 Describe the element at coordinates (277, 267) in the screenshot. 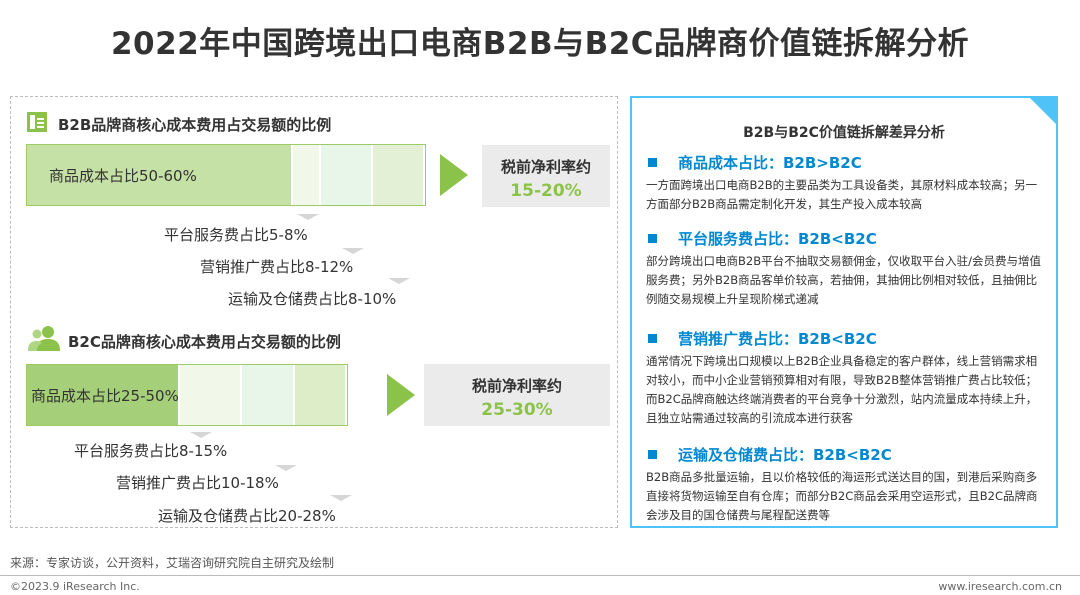

I see `b2b-fee-marketing: 营销推广费占比8-12%` at that location.